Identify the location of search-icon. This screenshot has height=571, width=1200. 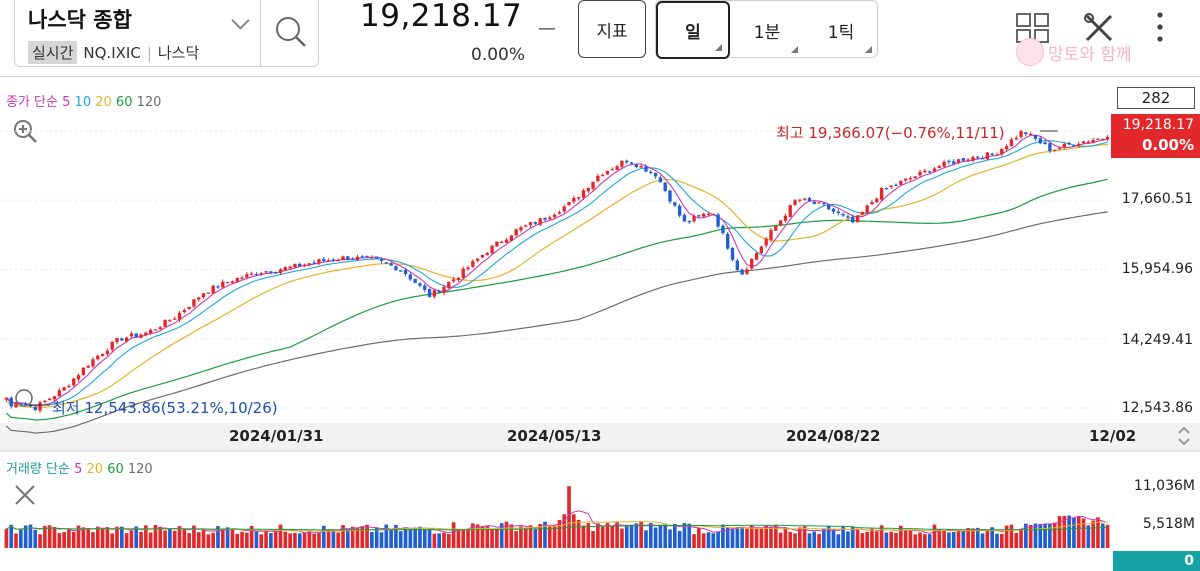
(291, 32).